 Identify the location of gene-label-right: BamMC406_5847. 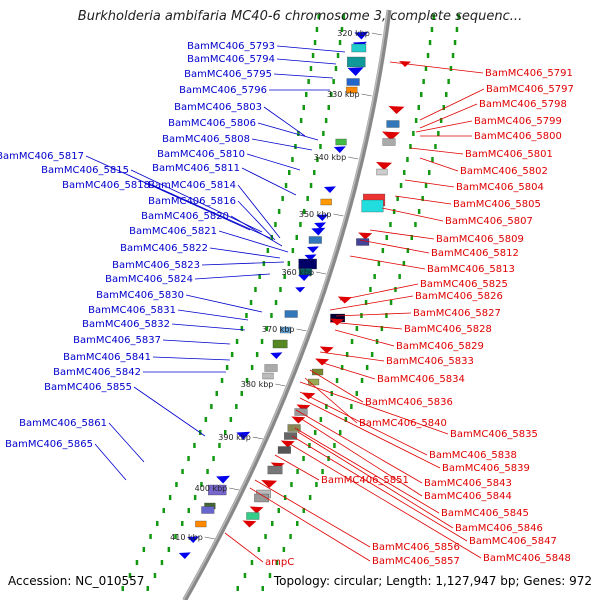
(513, 541).